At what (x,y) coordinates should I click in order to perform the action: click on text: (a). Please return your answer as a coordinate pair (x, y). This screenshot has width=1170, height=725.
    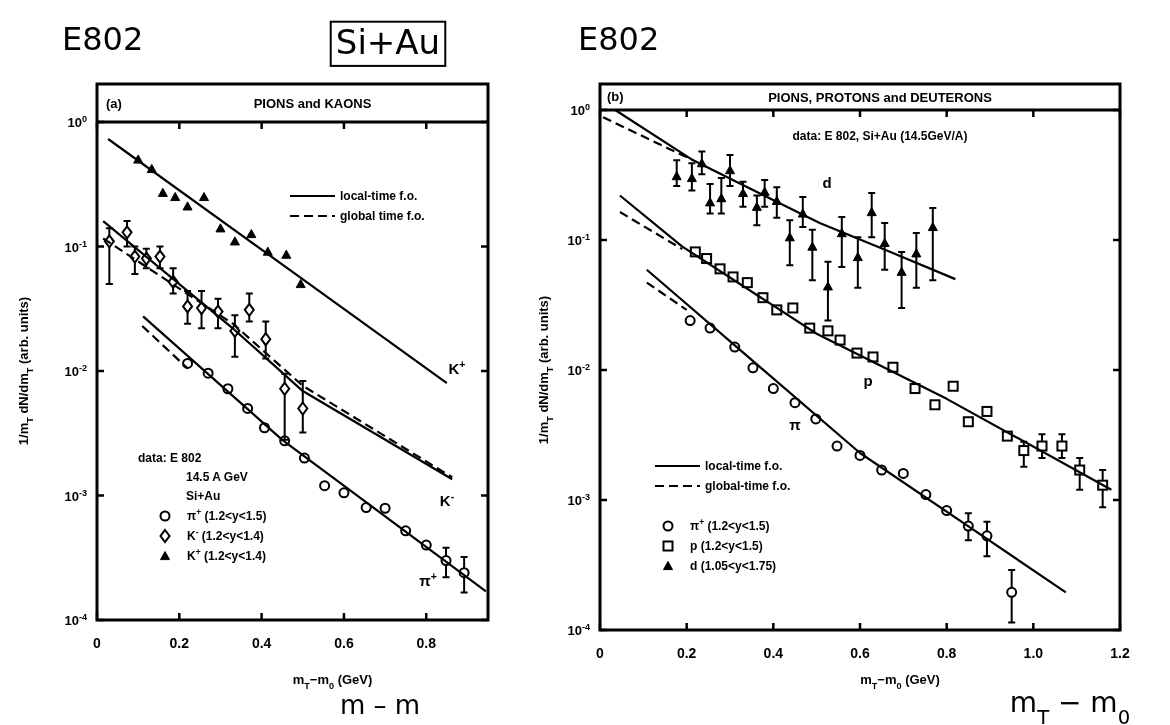
    Looking at the image, I should click on (114, 103).